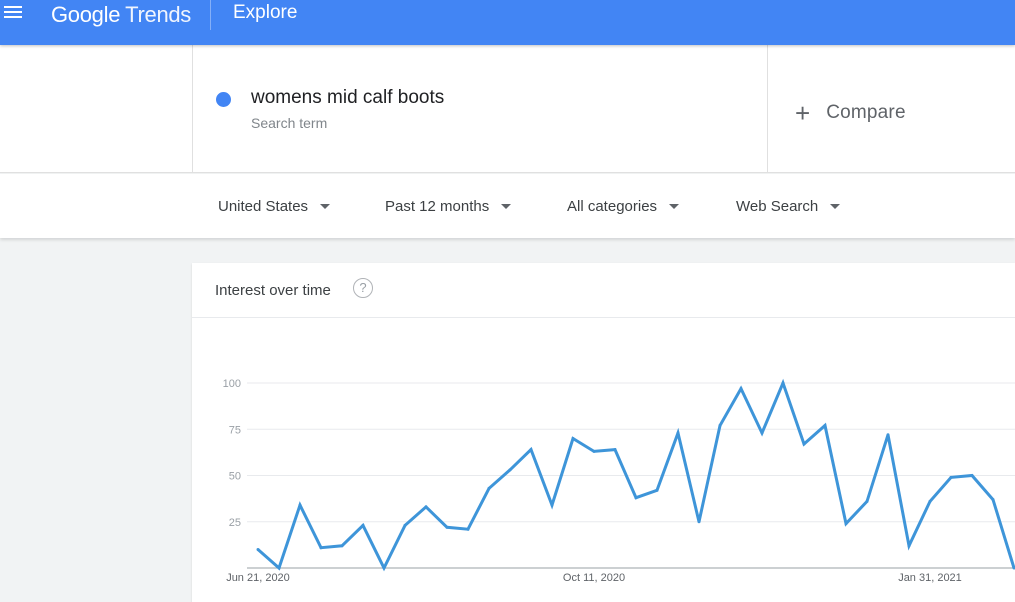  I want to click on logo-google-text: Google, so click(86, 14).